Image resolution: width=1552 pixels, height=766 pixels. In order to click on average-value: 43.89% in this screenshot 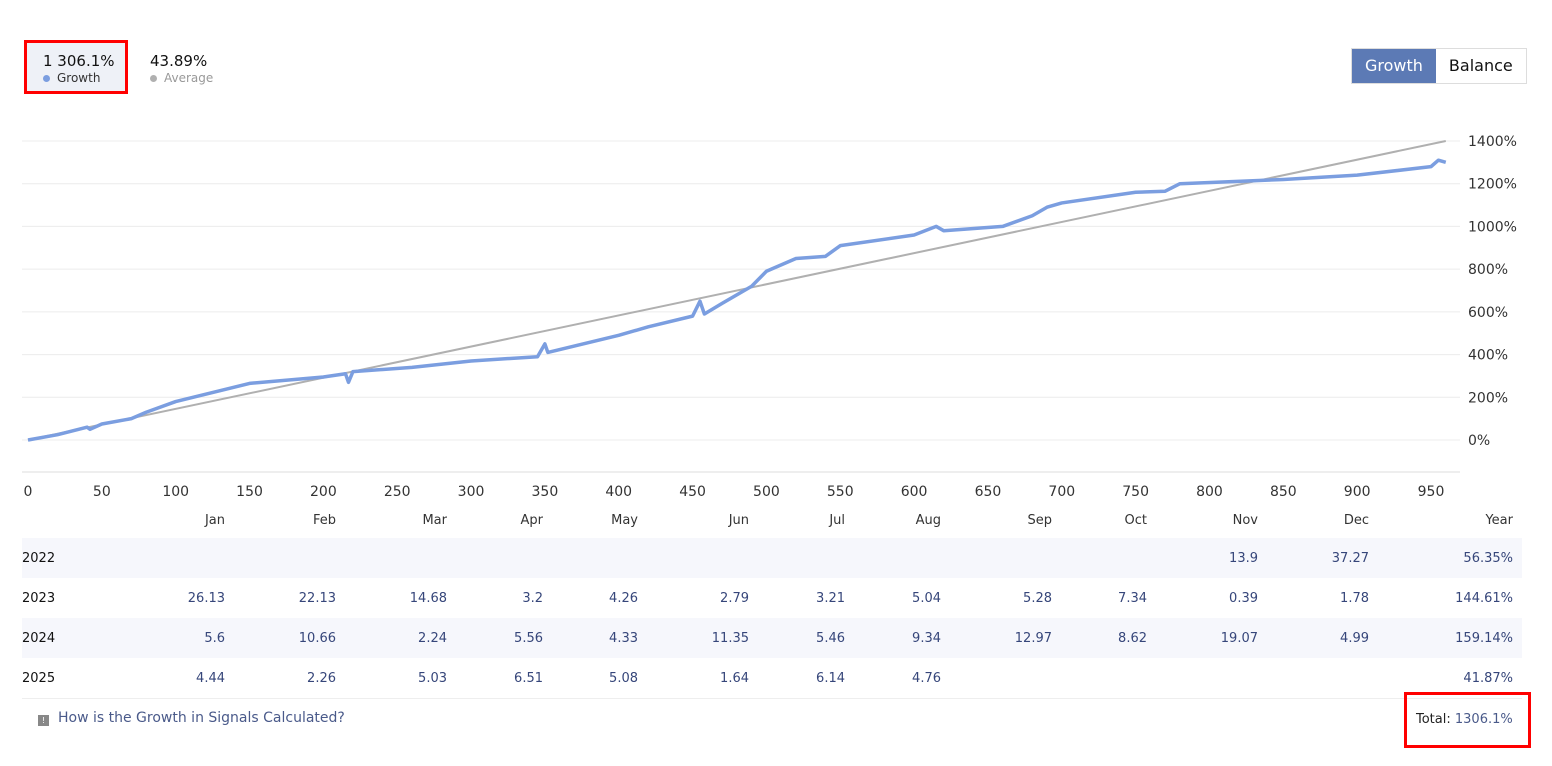, I will do `click(179, 61)`.